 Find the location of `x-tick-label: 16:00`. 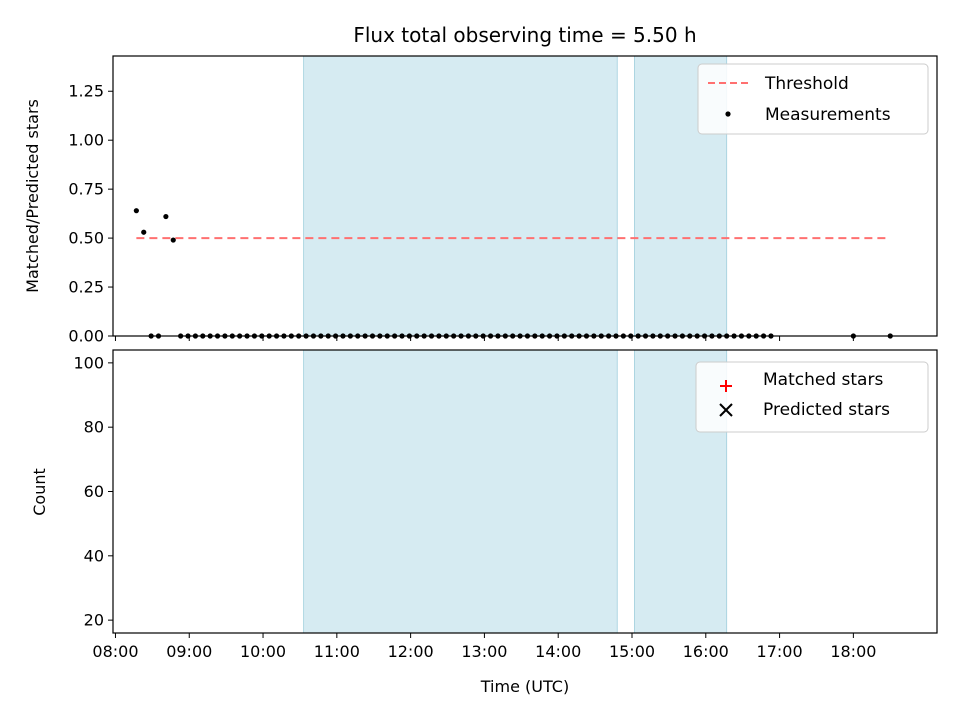

x-tick-label: 16:00 is located at coordinates (706, 651).